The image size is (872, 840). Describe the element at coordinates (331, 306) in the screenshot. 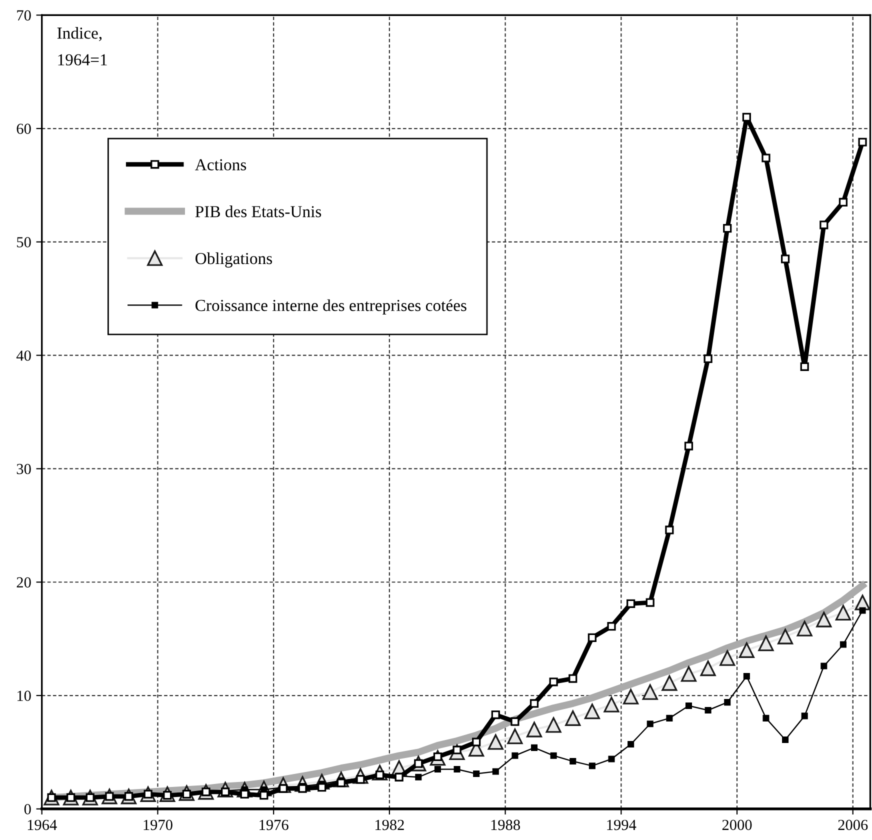

I see `legend-label: Croissance interne des entreprises cotées` at that location.